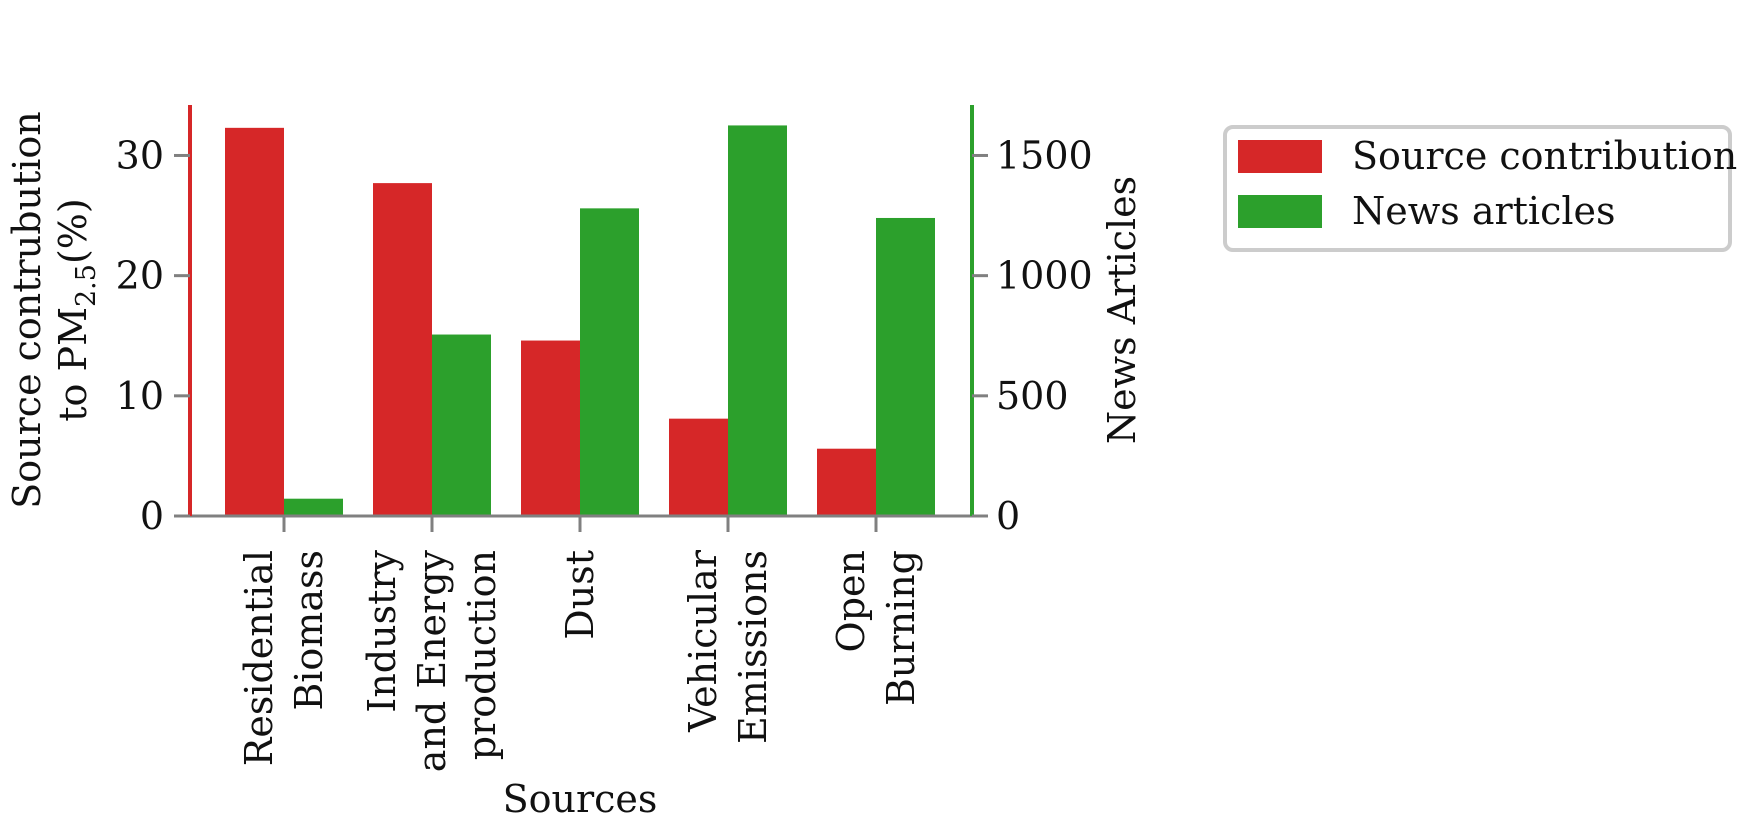  Describe the element at coordinates (140, 276) in the screenshot. I see `left-tick-label: 20` at that location.